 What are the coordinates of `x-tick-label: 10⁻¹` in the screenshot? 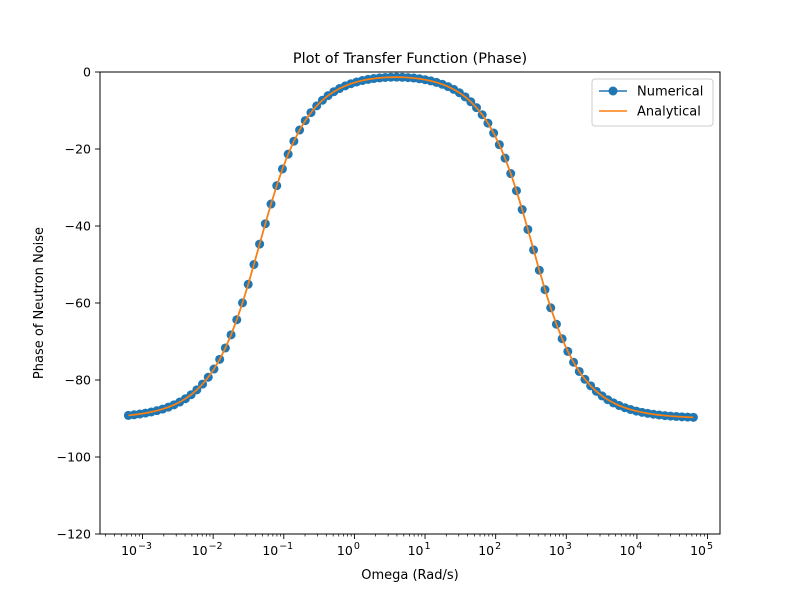 It's located at (277, 549).